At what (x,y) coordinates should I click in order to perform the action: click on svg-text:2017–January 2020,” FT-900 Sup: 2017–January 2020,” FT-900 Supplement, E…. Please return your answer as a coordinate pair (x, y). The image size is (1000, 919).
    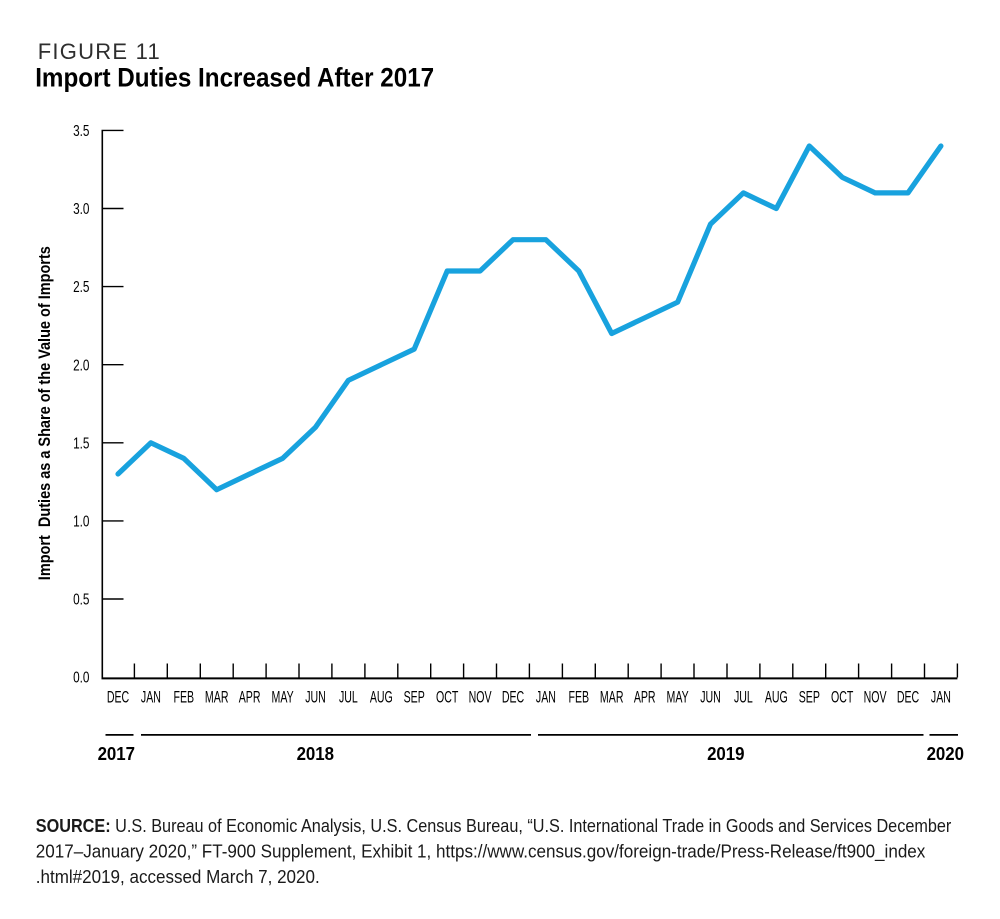
    Looking at the image, I should click on (481, 852).